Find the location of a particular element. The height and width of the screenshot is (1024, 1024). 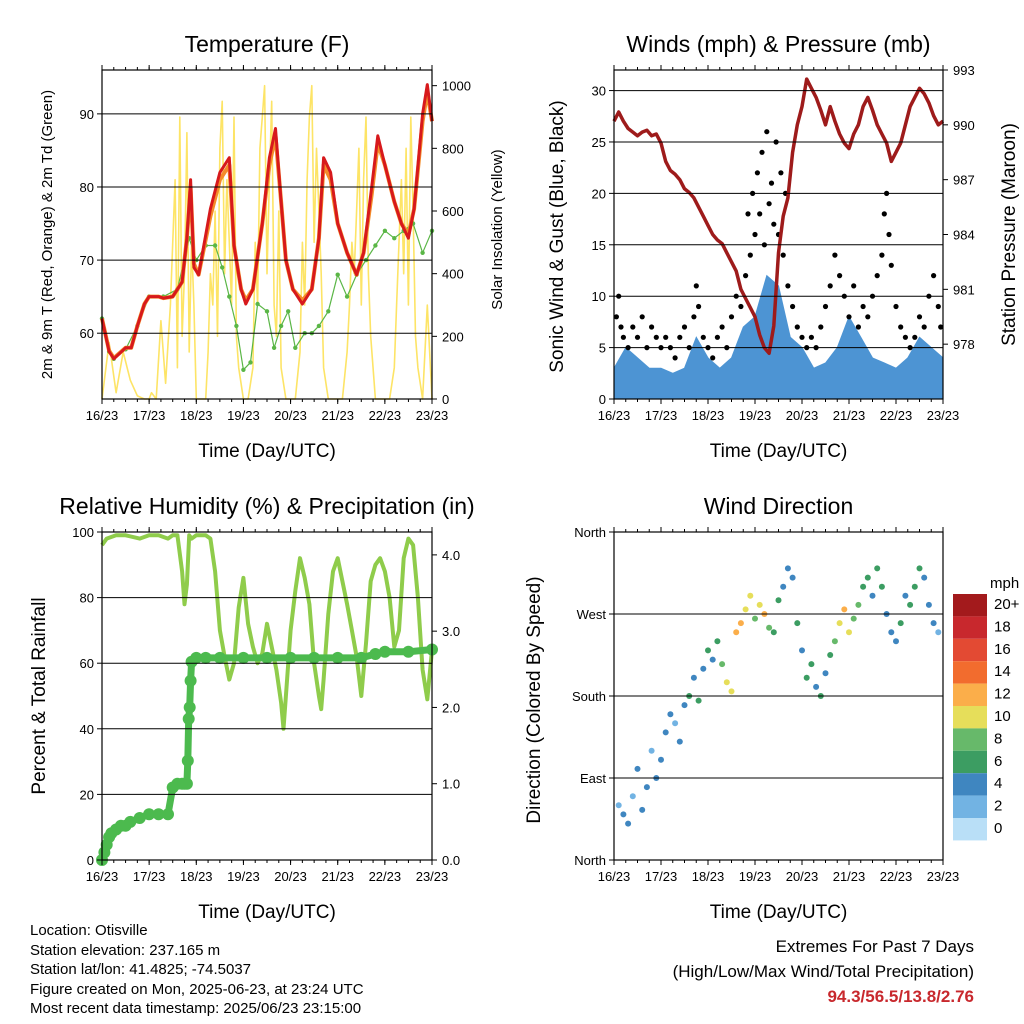

chart-title: Temperature (F) is located at coordinates (267, 44).